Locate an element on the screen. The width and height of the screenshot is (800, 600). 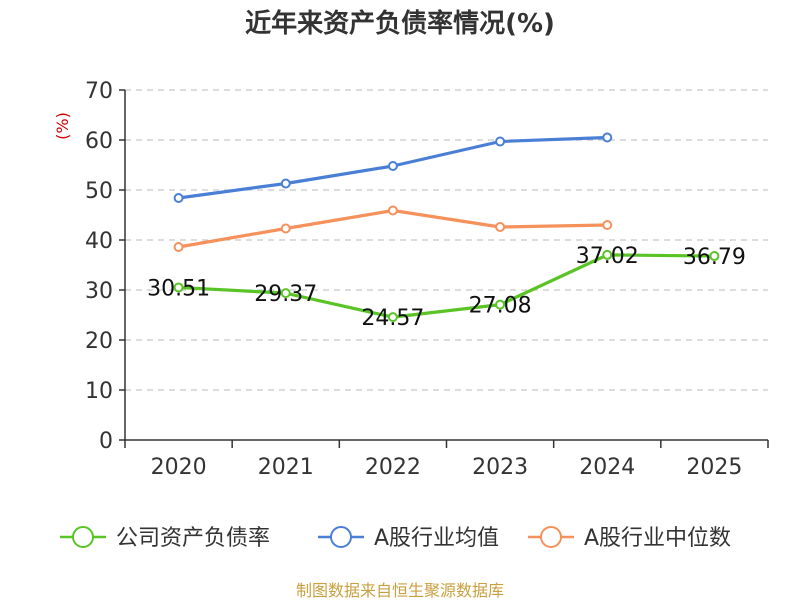
data-label: 30.51 is located at coordinates (178, 288).